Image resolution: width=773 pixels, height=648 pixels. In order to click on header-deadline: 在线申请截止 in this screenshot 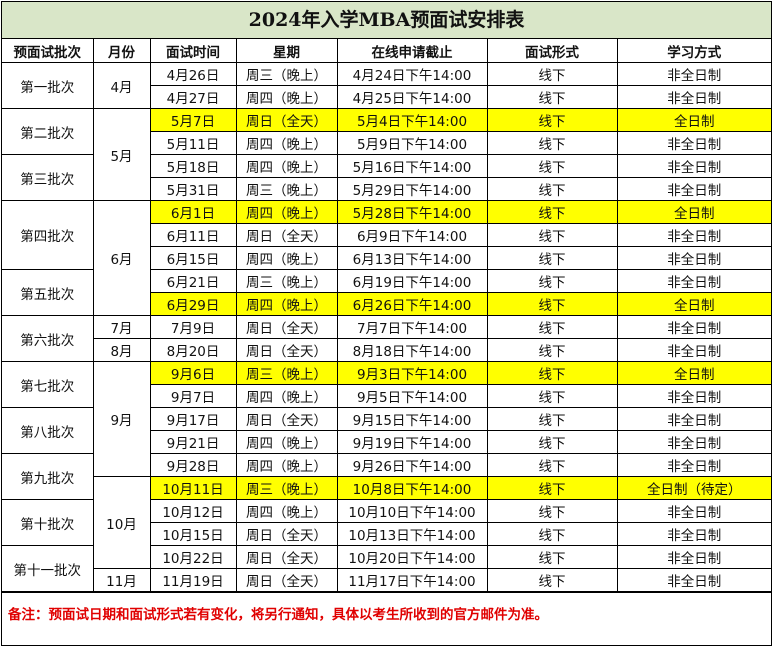, I will do `click(412, 51)`.